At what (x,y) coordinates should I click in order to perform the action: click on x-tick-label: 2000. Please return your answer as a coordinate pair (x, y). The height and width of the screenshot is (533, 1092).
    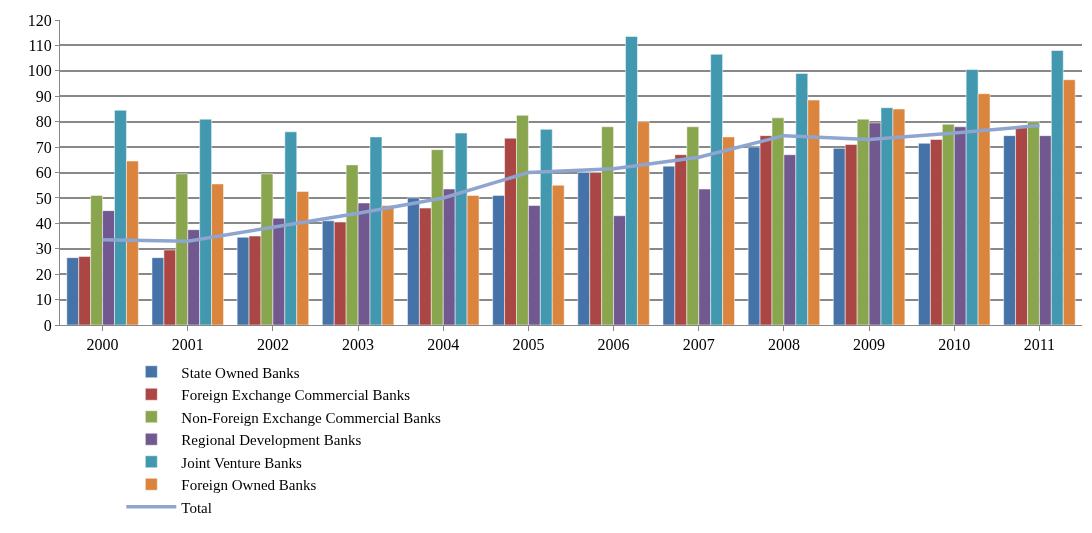
    Looking at the image, I should click on (102, 345).